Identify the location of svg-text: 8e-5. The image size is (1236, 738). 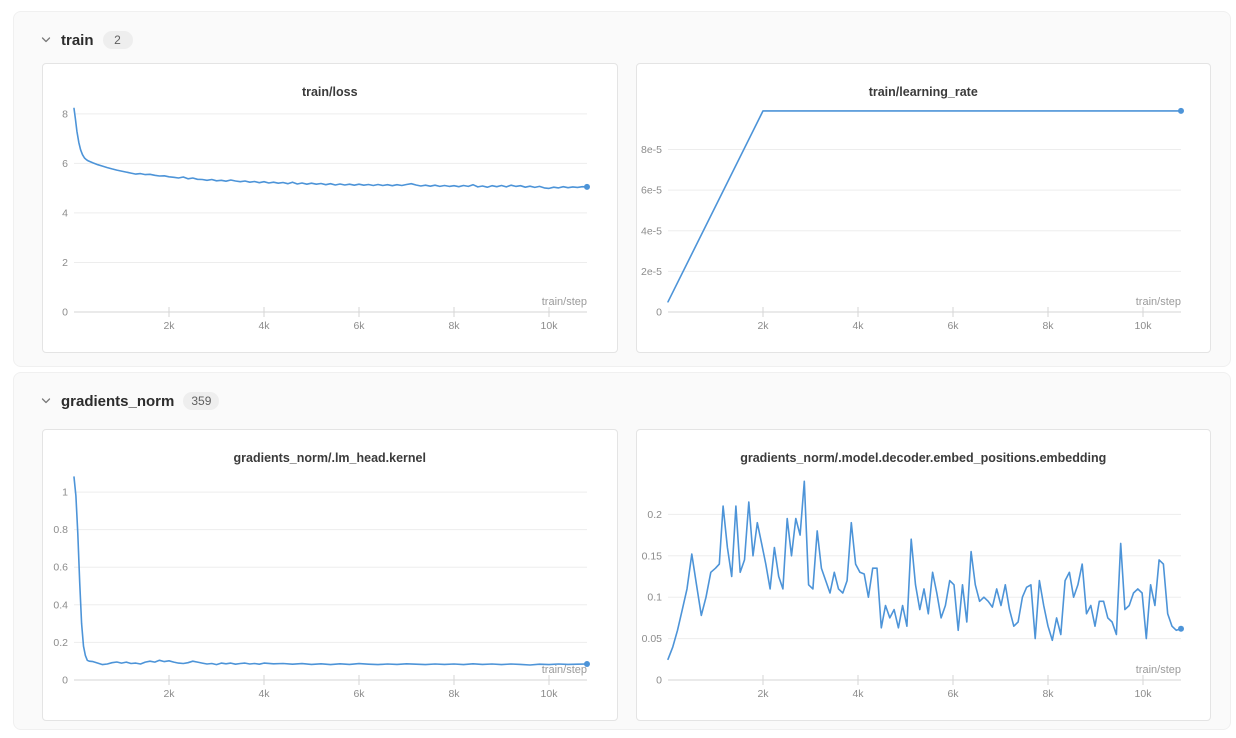
(650, 150).